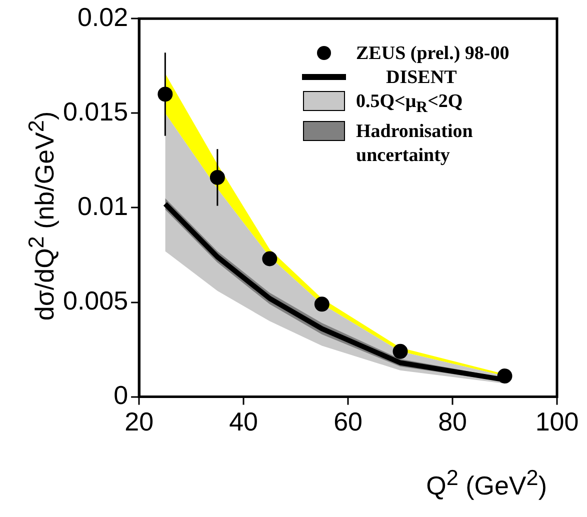 The image size is (587, 517). Describe the element at coordinates (421, 78) in the screenshot. I see `legend-label: DISENT` at that location.